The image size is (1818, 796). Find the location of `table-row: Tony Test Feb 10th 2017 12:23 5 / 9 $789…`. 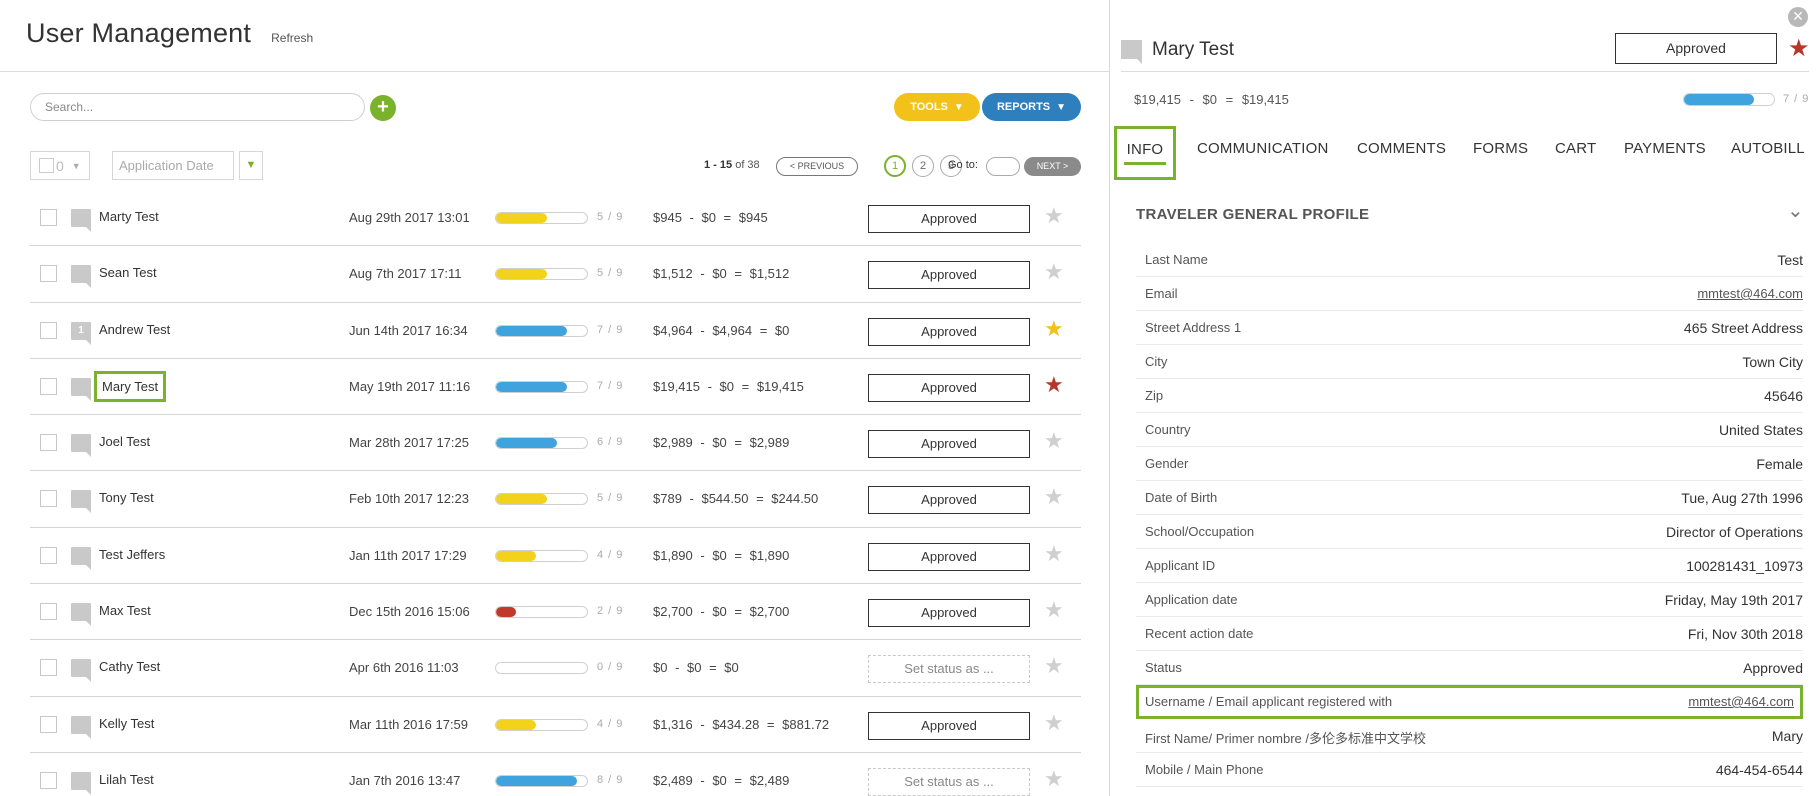

table-row: Tony Test Feb 10th 2017 12:23 5 / 9 $789… is located at coordinates (555, 499).